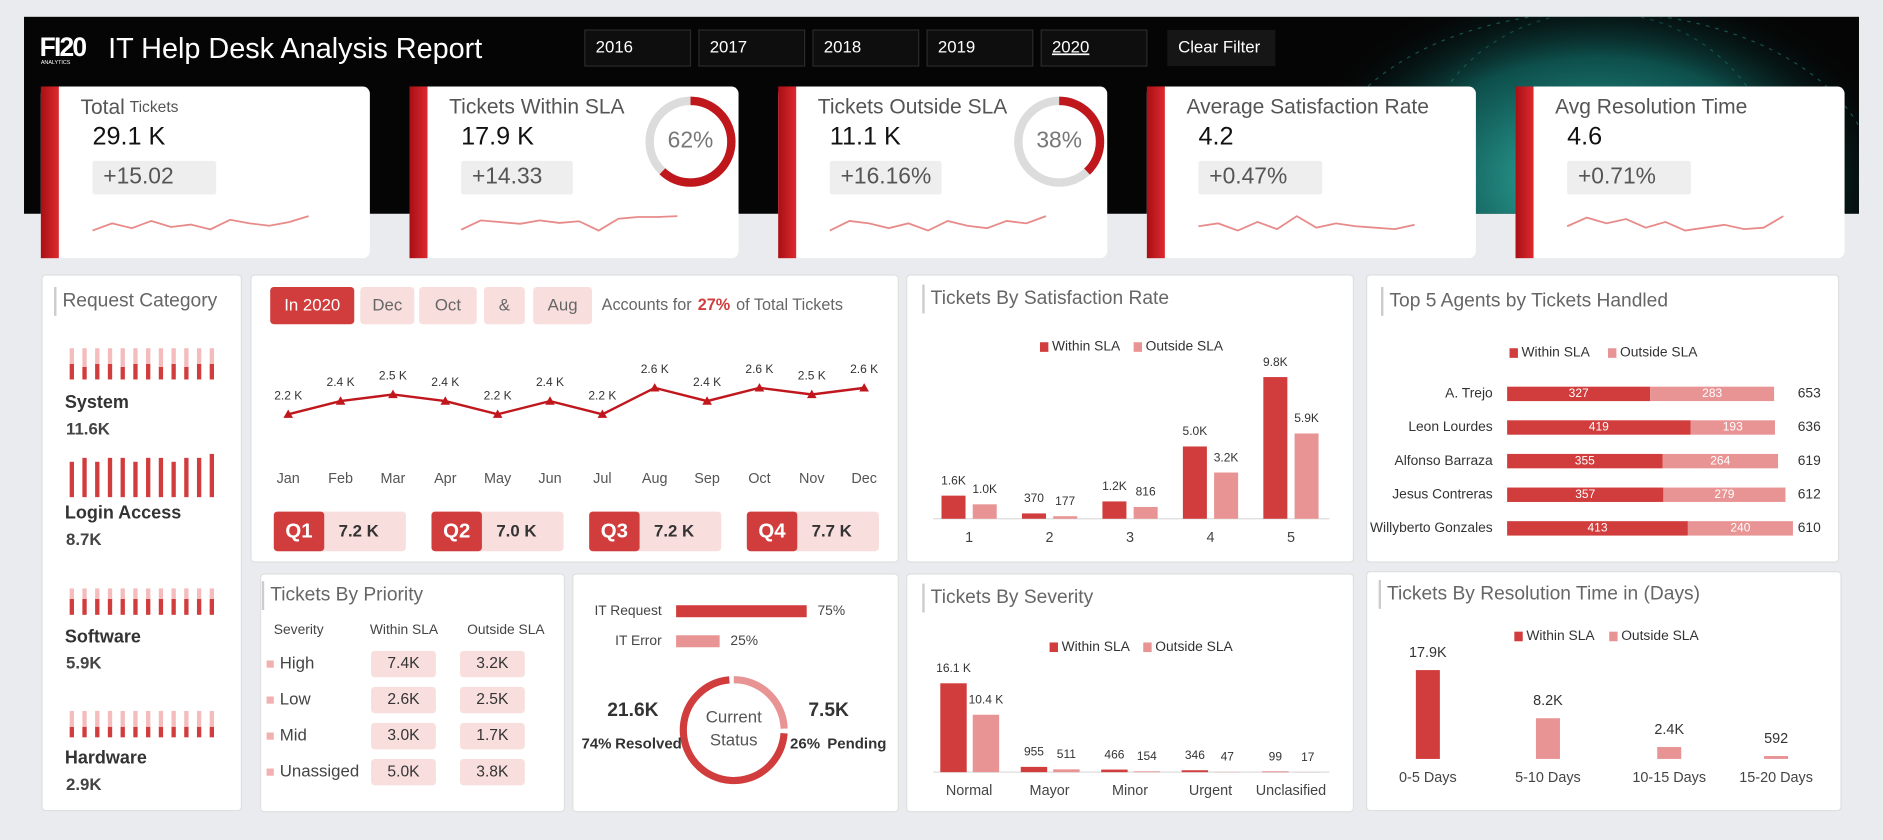  I want to click on table-cell: 2.5K, so click(492, 699).